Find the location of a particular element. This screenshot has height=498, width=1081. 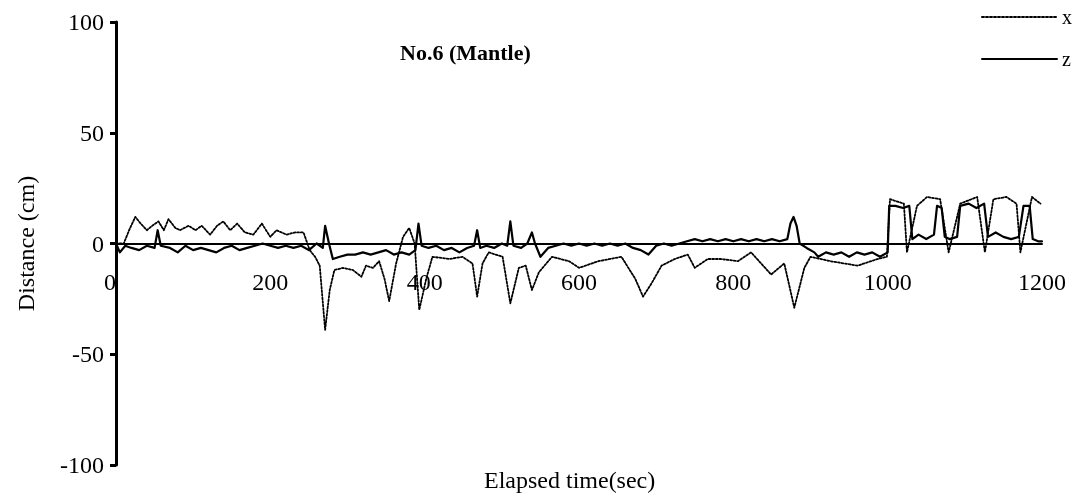

y-tick-label: 50 is located at coordinates (92, 132).